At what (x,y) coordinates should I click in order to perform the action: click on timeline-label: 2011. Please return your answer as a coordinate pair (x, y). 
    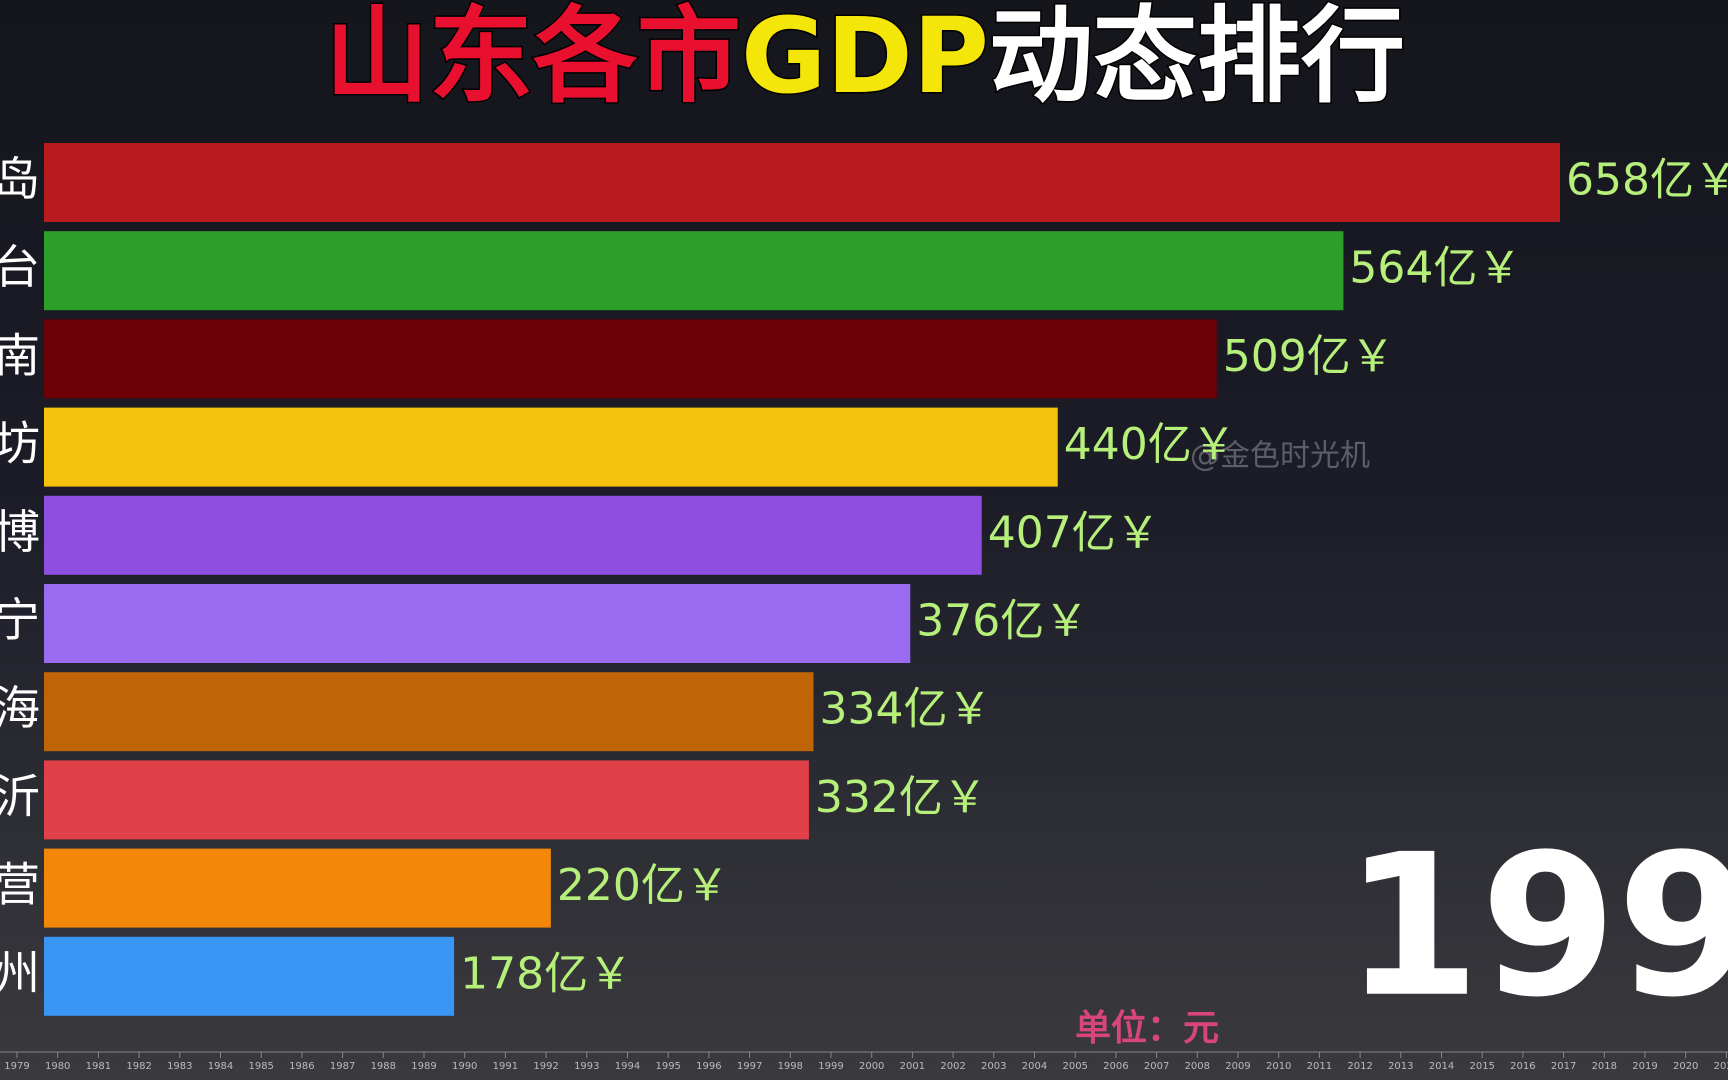
    Looking at the image, I should click on (1319, 1066).